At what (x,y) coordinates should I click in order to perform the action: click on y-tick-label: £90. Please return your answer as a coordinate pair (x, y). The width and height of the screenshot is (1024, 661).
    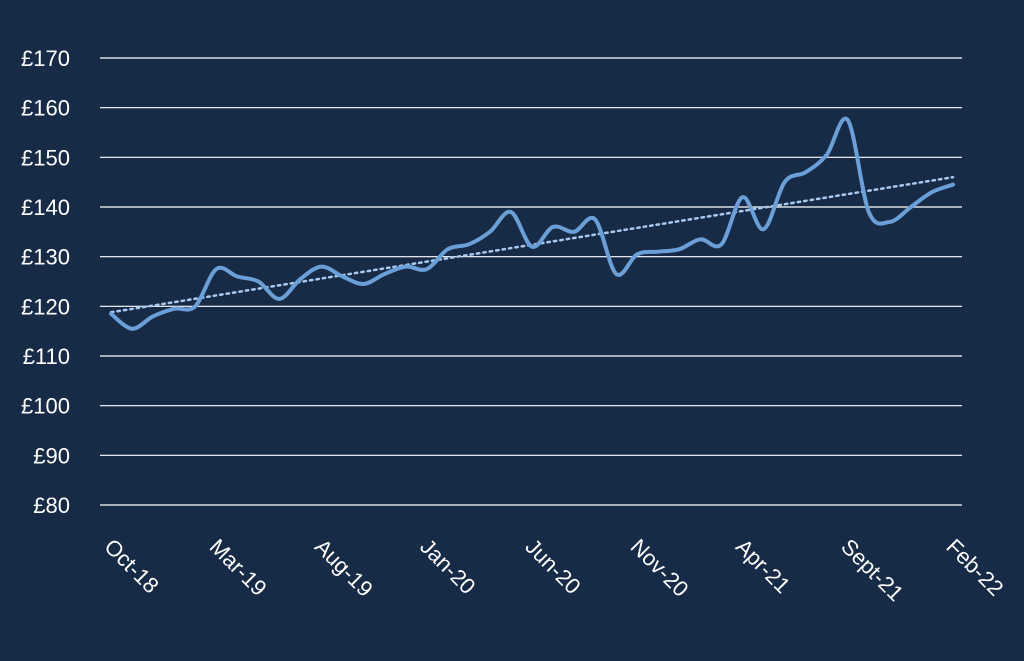
    Looking at the image, I should click on (51, 455).